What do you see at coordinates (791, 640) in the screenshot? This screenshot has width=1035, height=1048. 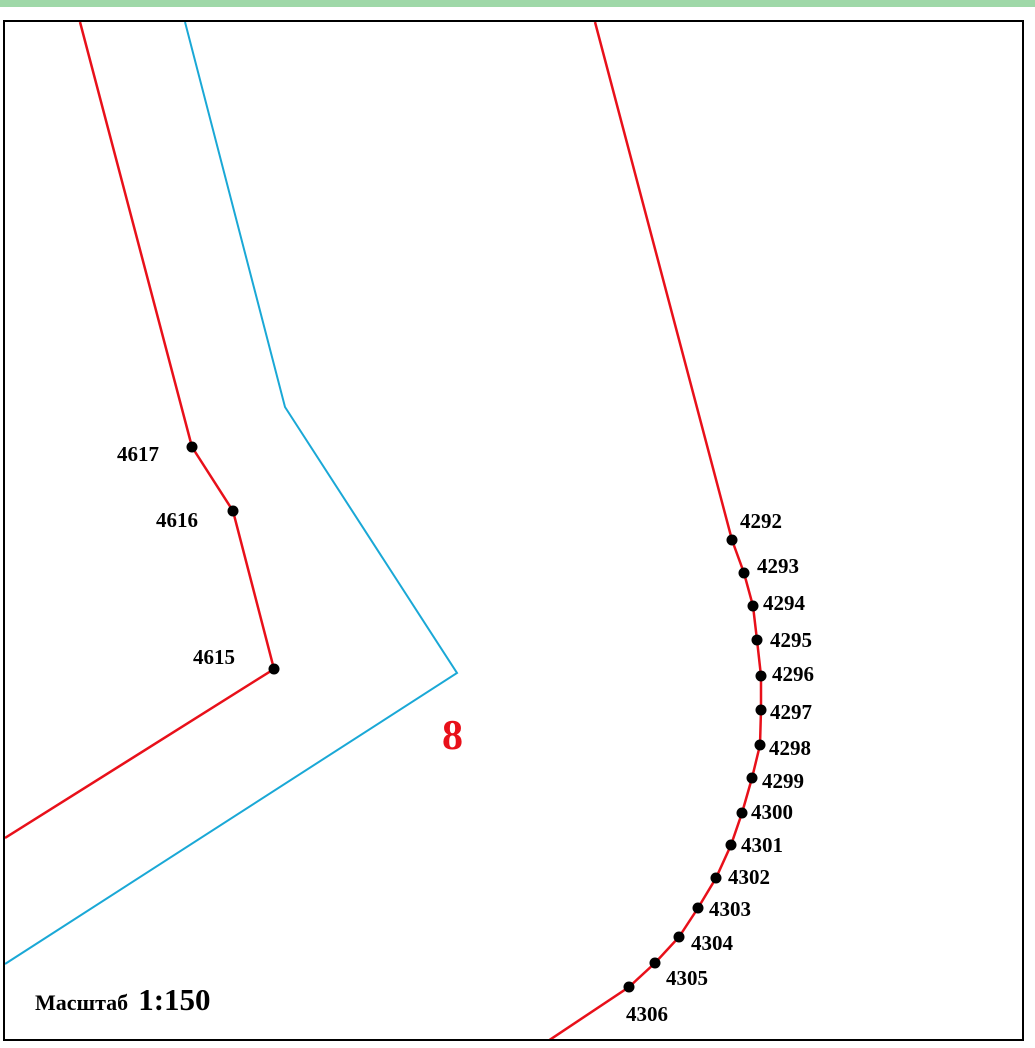 I see `point-label-4295: 4295` at bounding box center [791, 640].